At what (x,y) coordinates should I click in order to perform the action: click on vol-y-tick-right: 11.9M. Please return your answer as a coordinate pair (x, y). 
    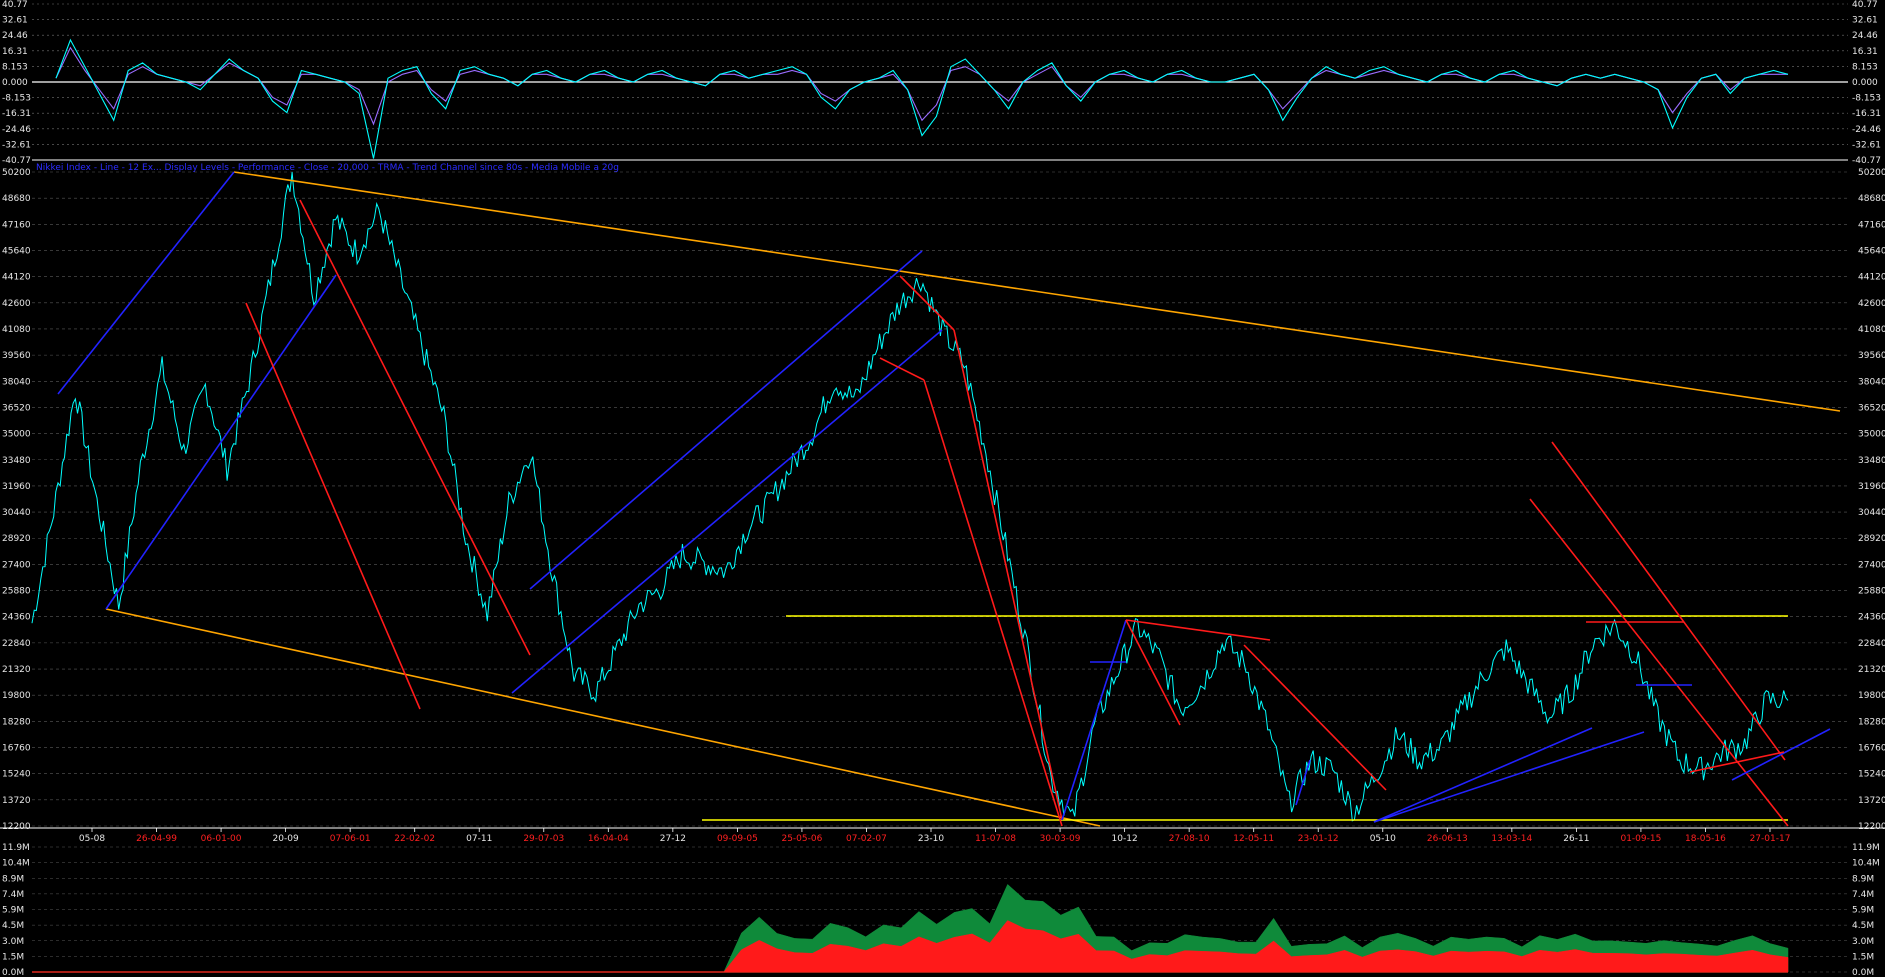
    Looking at the image, I should click on (1866, 848).